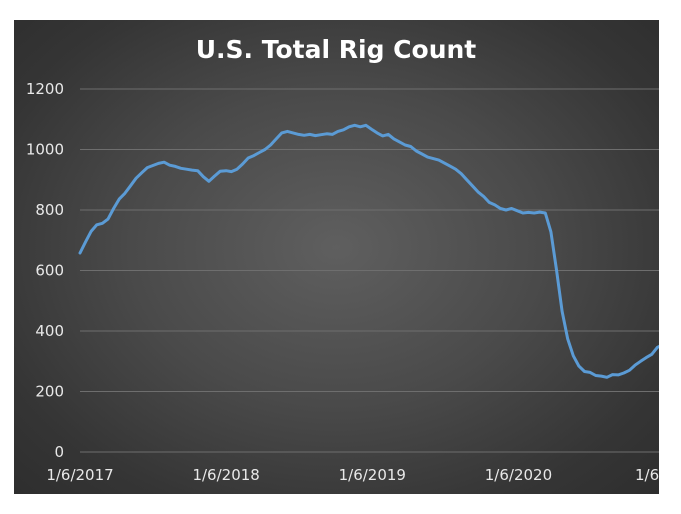 The height and width of the screenshot is (514, 681). Describe the element at coordinates (647, 475) in the screenshot. I see `x-tick-label: 1/6/20` at that location.